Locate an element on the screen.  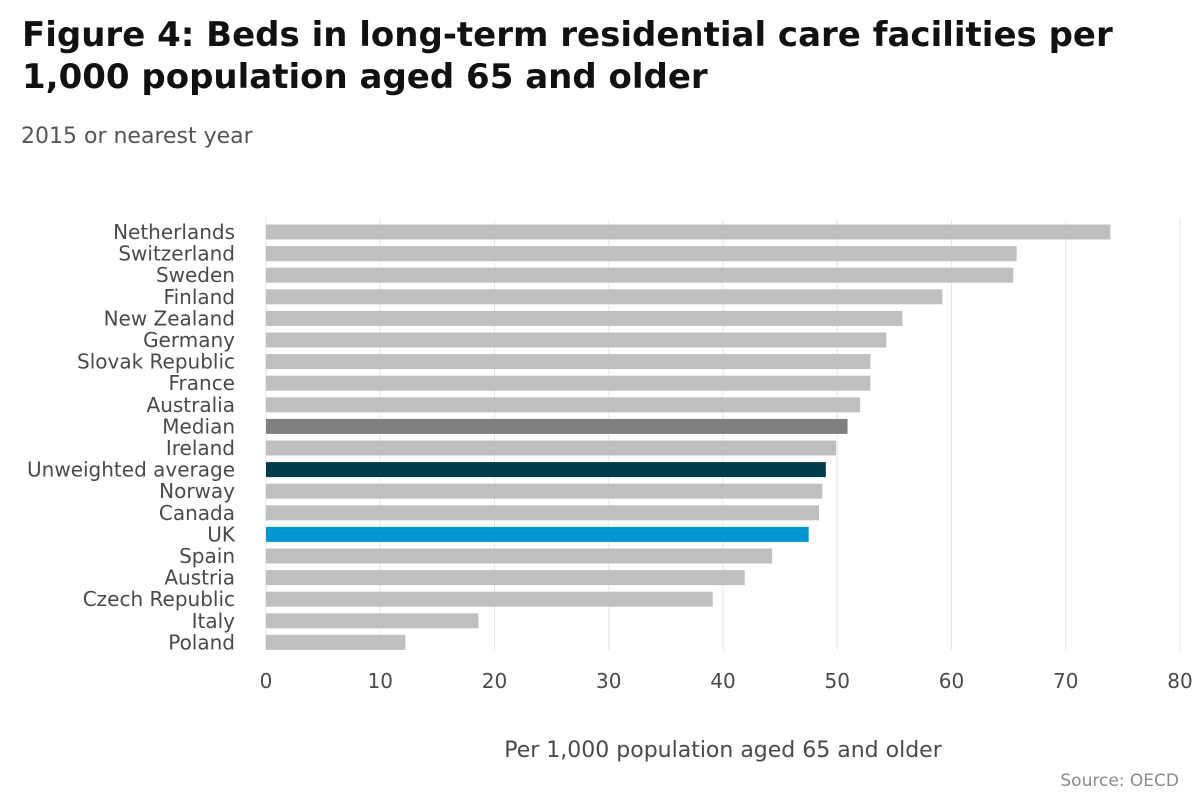
category-label-norway: Norway is located at coordinates (197, 491).